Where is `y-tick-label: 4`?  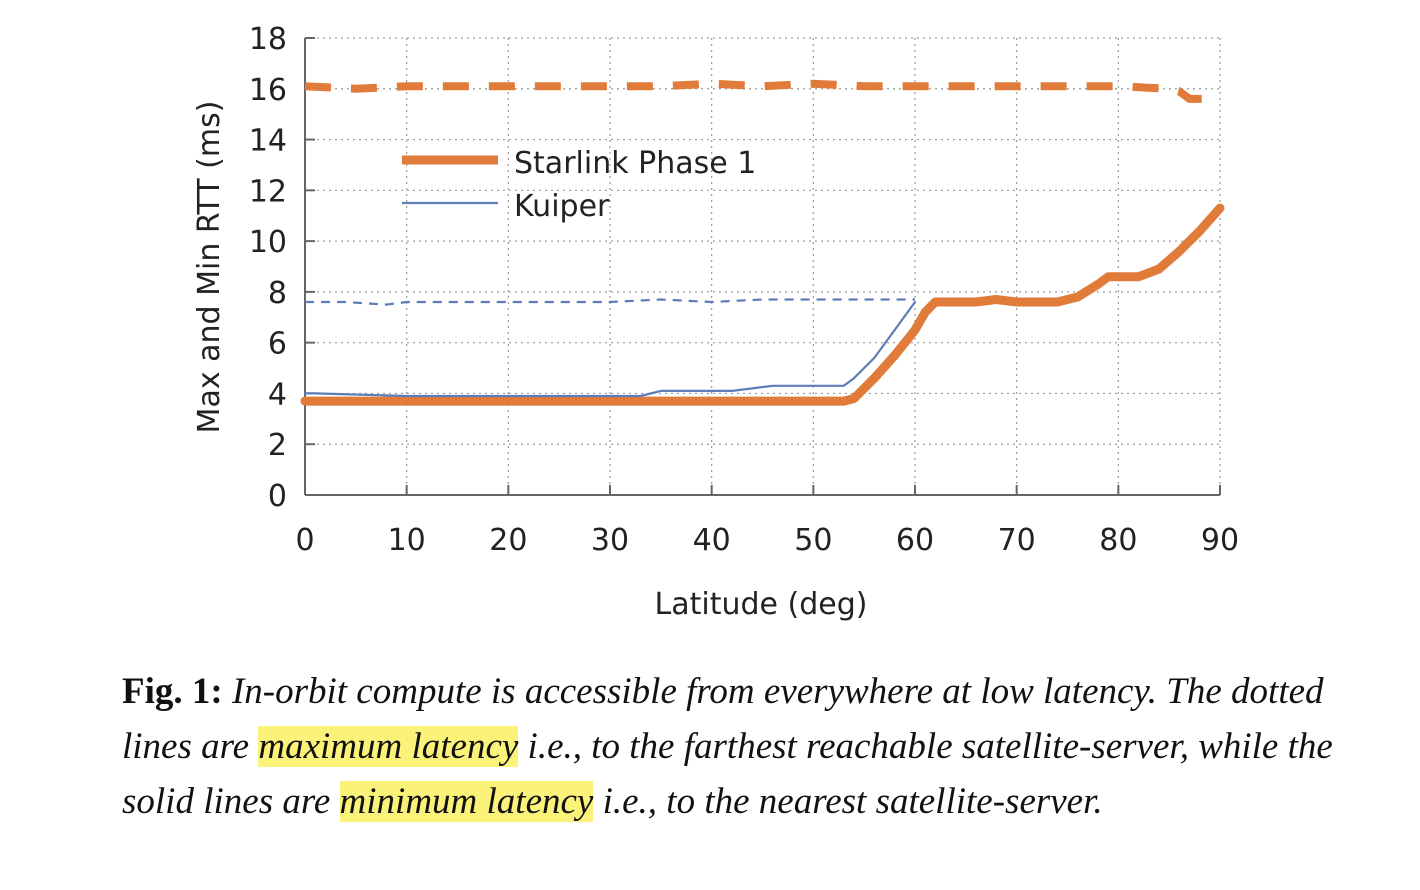
y-tick-label: 4 is located at coordinates (277, 394).